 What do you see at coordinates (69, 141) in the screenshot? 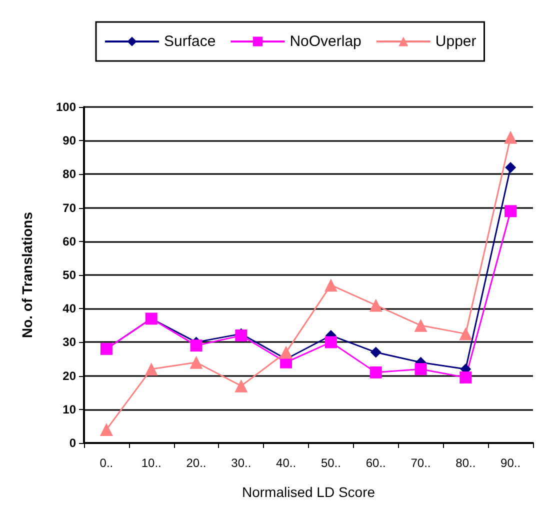
I see `y-tick-label: 90` at bounding box center [69, 141].